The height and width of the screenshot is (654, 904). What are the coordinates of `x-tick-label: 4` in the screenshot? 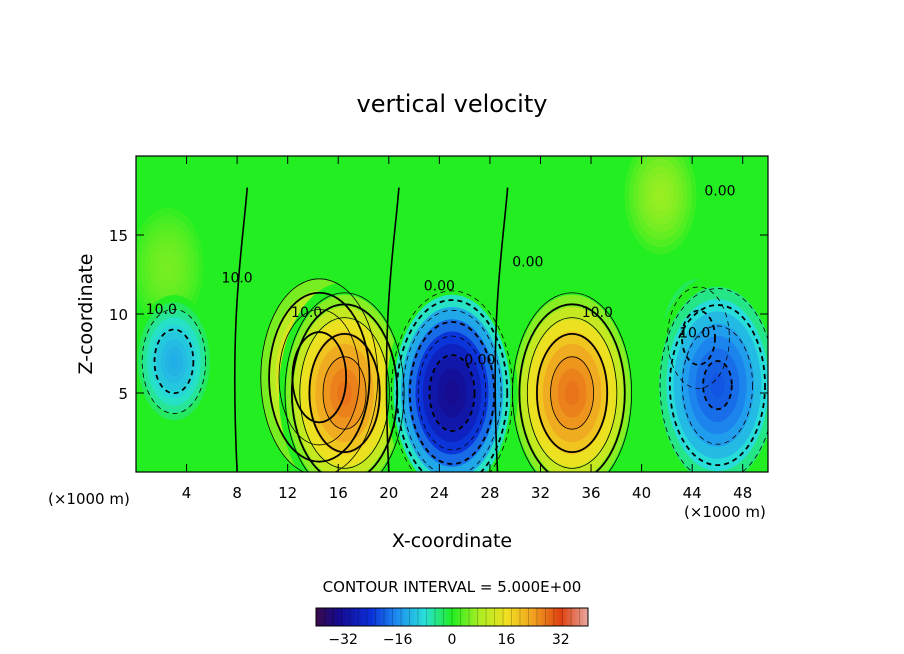 It's located at (187, 493).